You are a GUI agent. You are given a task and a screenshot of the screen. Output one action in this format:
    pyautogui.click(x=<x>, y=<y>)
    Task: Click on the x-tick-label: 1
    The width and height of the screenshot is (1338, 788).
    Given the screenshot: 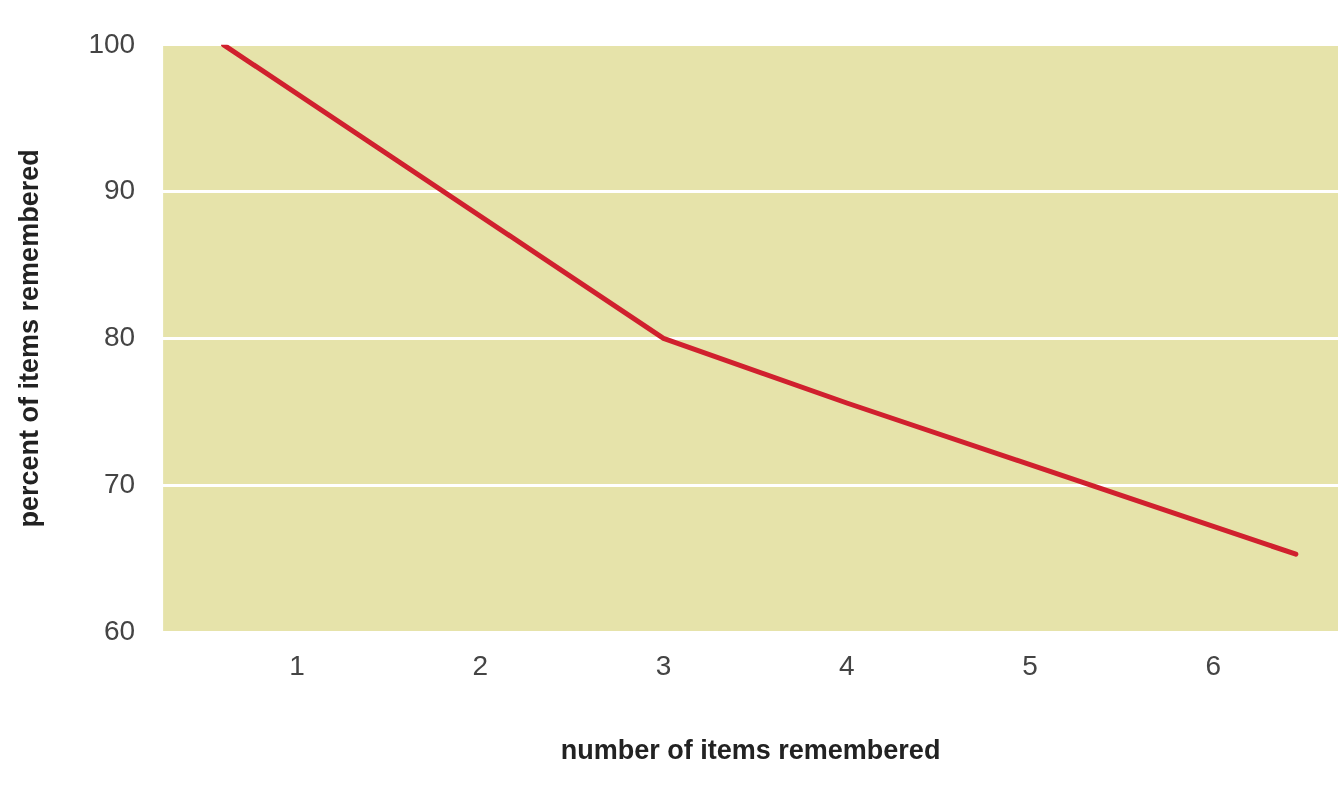 What is the action you would take?
    pyautogui.click(x=297, y=665)
    